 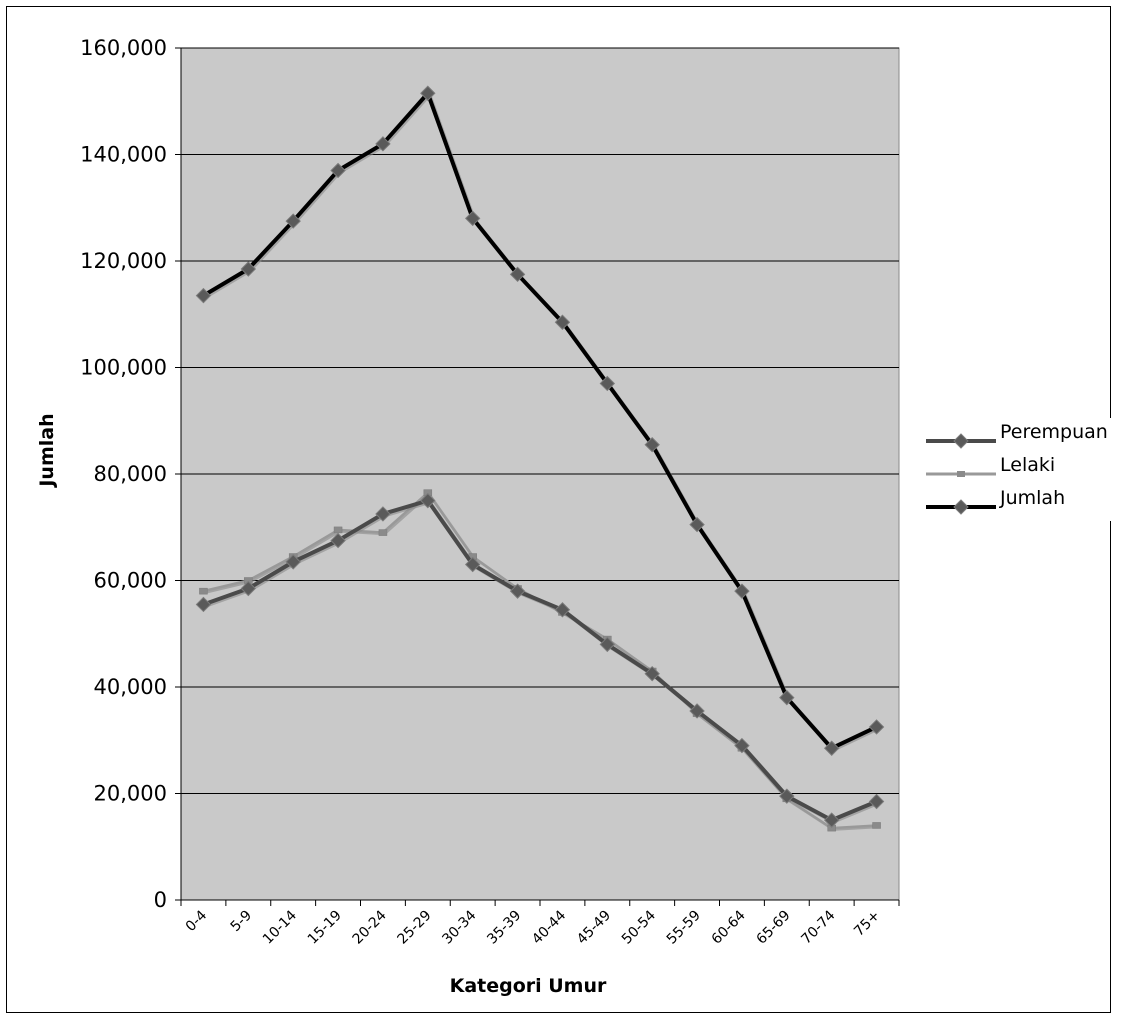 I want to click on x-tick-label: 45-49, so click(x=594, y=928).